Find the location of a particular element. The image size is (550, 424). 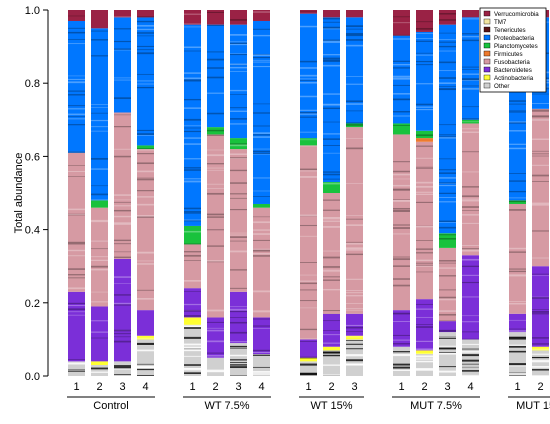

bar-segment-proteobacteria is located at coordinates (215, 76).